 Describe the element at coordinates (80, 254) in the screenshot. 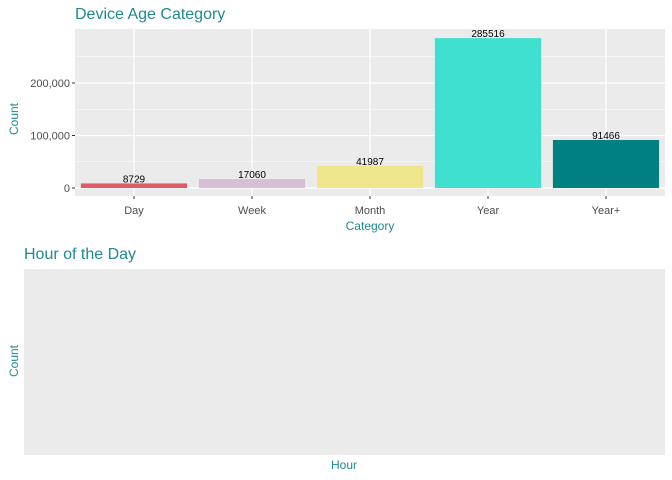

I see `chart2-title: Hour of the Day` at that location.